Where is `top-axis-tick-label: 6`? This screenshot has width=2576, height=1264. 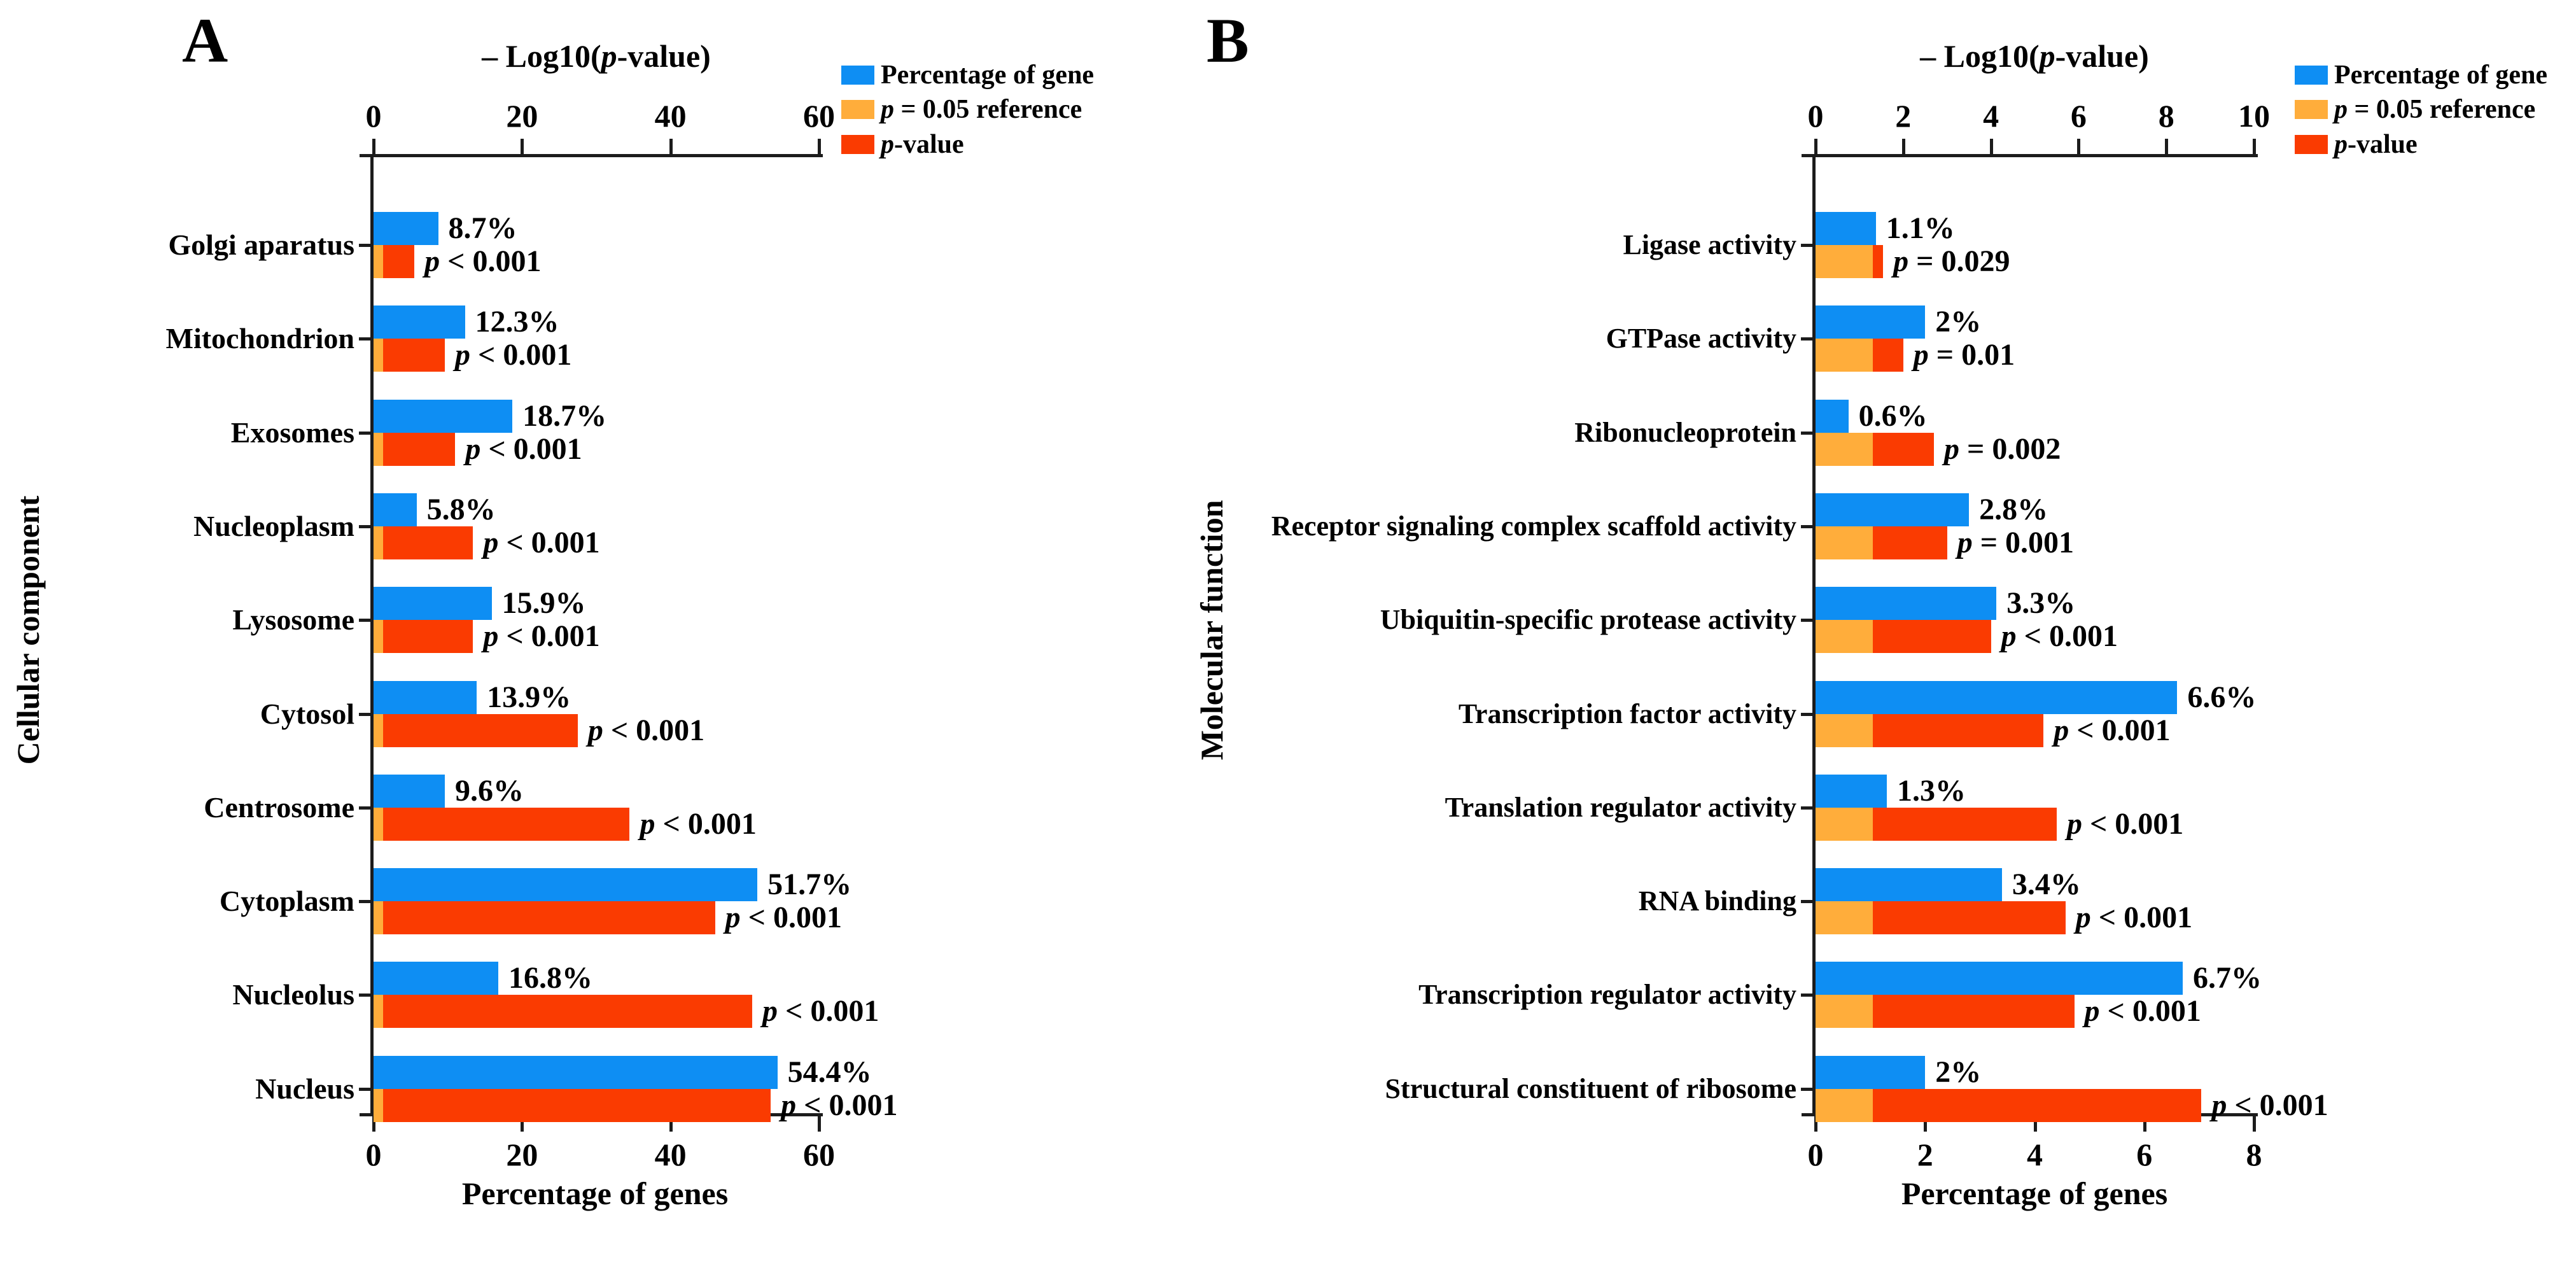 top-axis-tick-label: 6 is located at coordinates (2078, 116).